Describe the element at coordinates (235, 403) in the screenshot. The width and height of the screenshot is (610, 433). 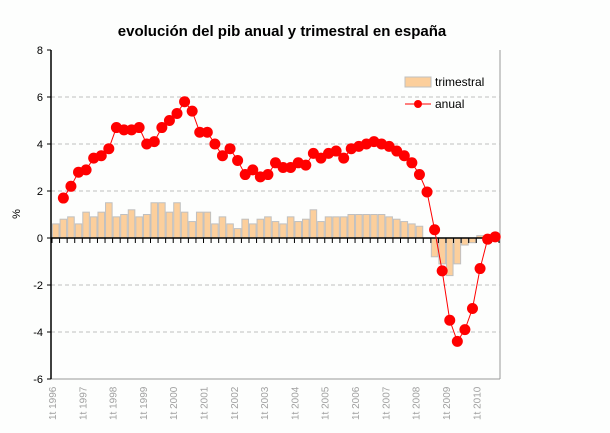
I see `x-tick-label: 1t 2002` at that location.